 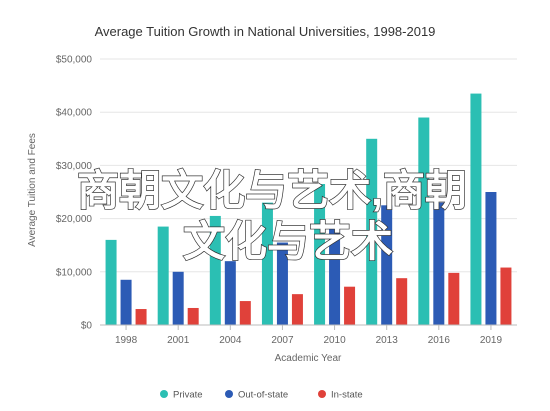 I want to click on x-tick-label: 2016, so click(x=439, y=340).